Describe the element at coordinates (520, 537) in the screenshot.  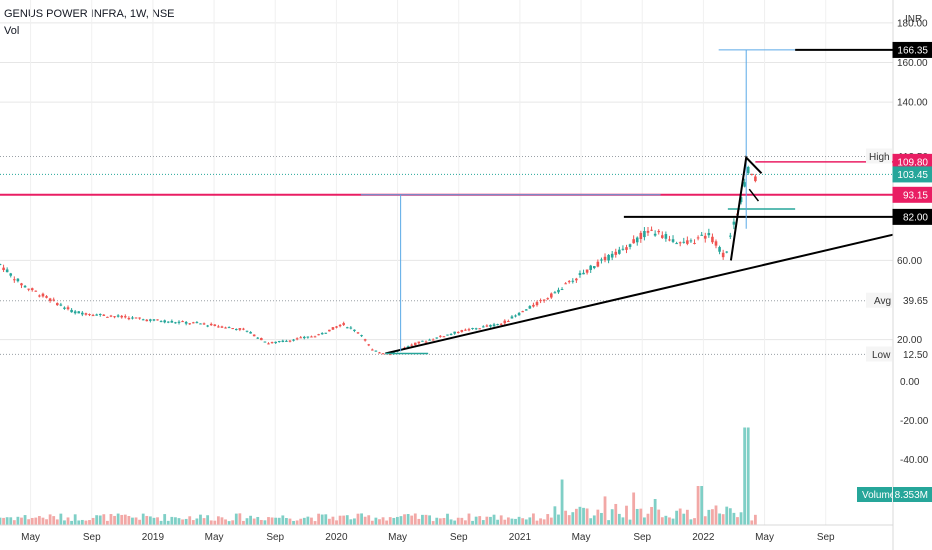
I see `time-tick-label: 2021` at that location.